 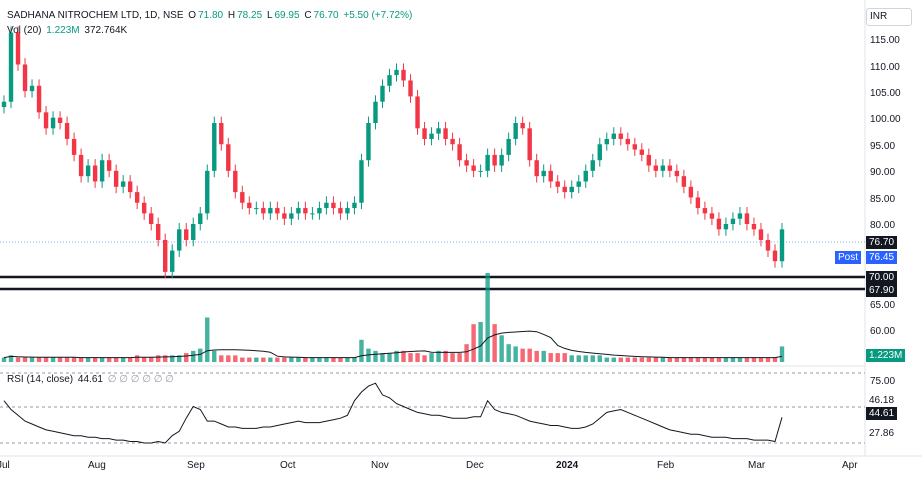 What do you see at coordinates (882, 331) in the screenshot?
I see `ytick-label: 60.00` at bounding box center [882, 331].